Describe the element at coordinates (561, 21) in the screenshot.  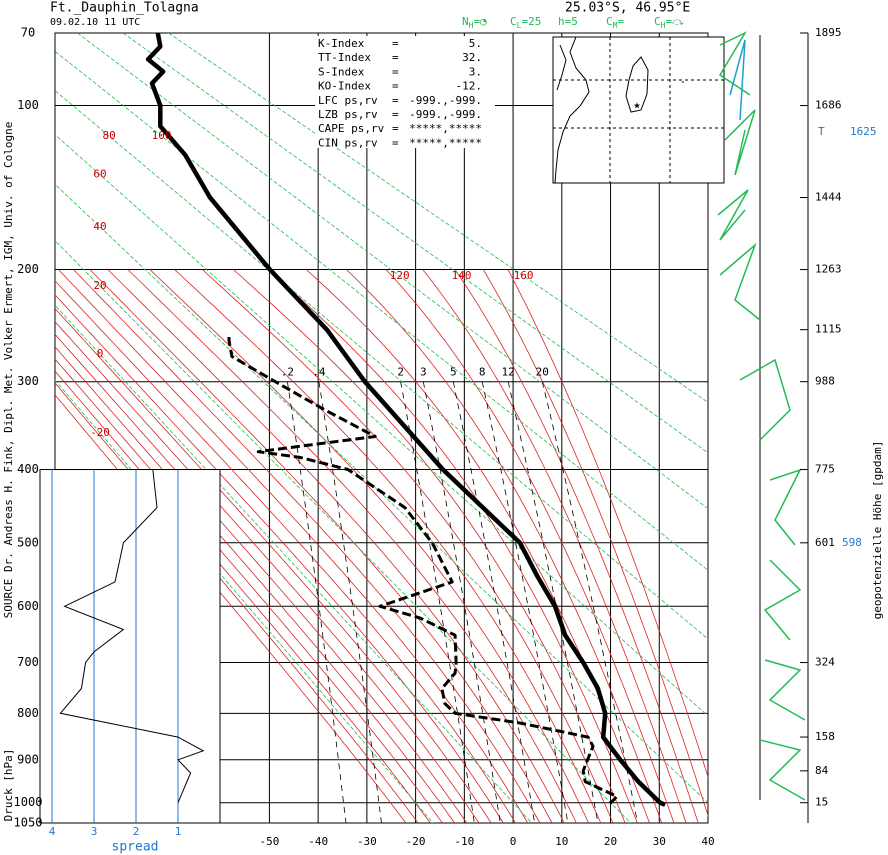
I see `cloud-legend-sym: h` at that location.